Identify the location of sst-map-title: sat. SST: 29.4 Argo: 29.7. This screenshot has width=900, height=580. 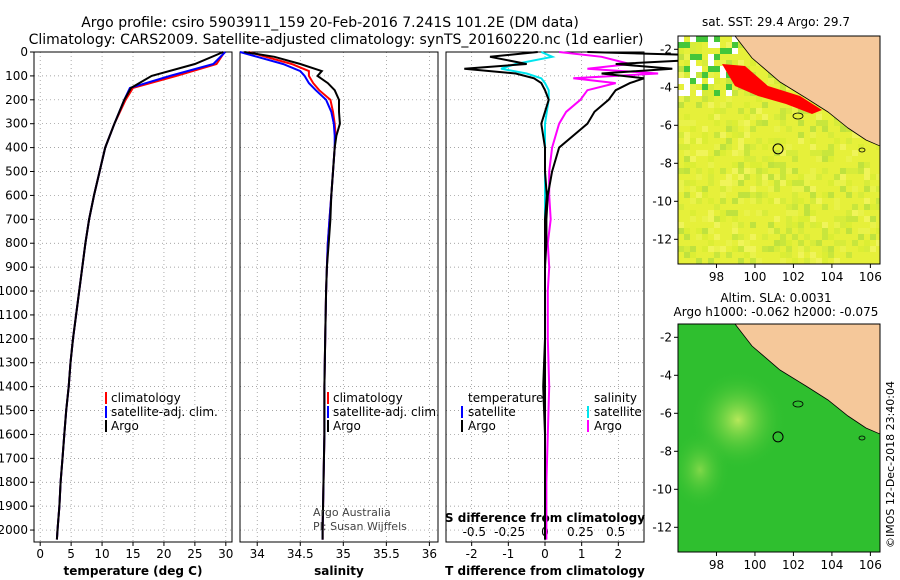
(776, 22).